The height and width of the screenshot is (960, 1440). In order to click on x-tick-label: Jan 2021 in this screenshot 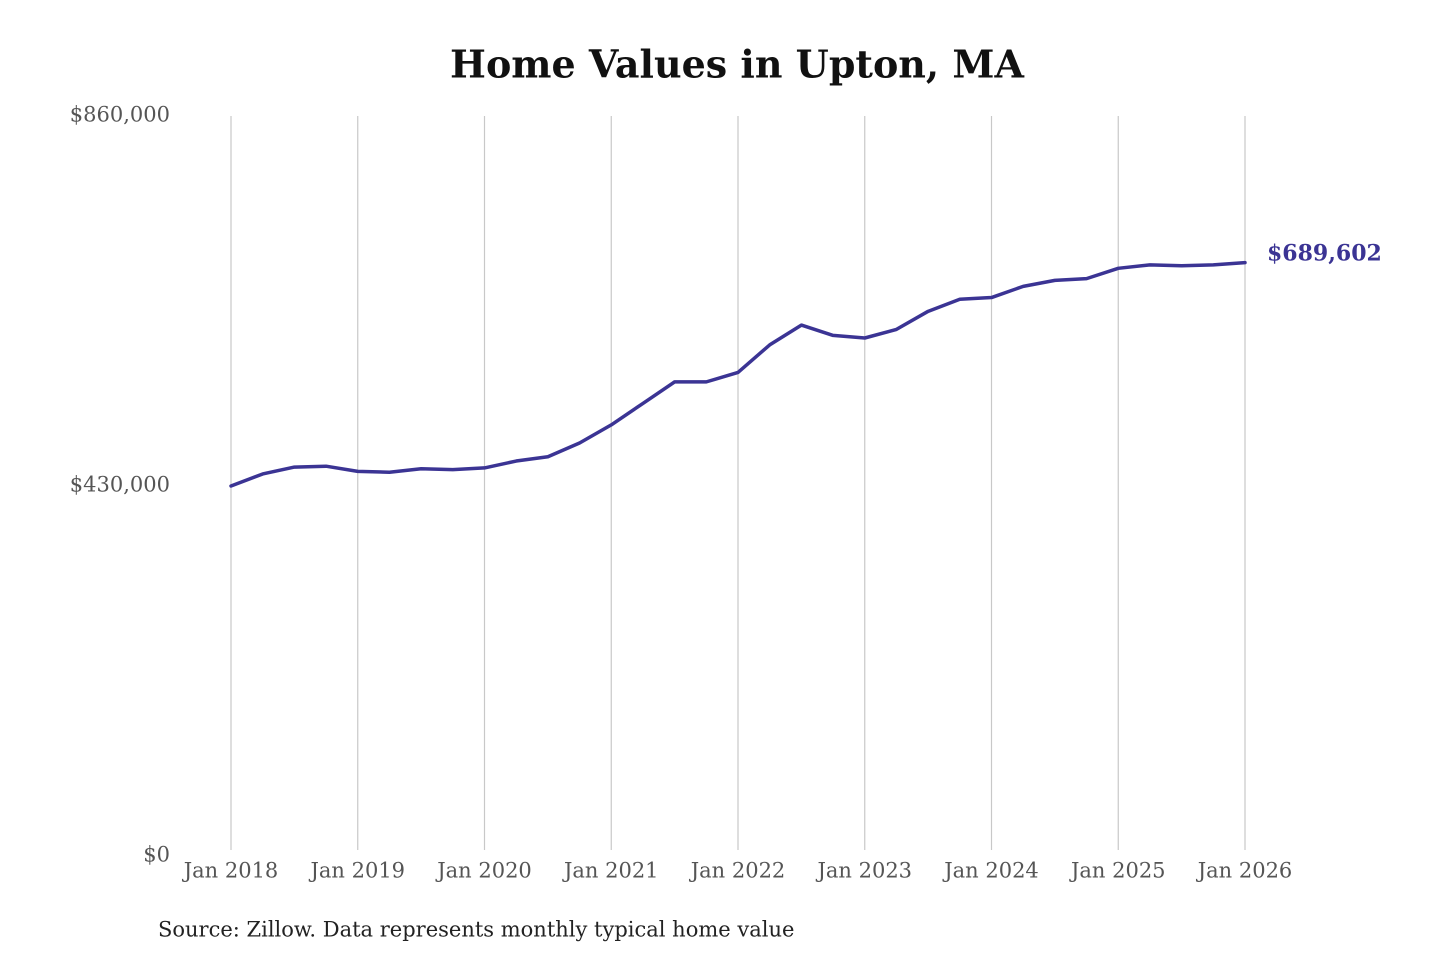, I will do `click(610, 871)`.